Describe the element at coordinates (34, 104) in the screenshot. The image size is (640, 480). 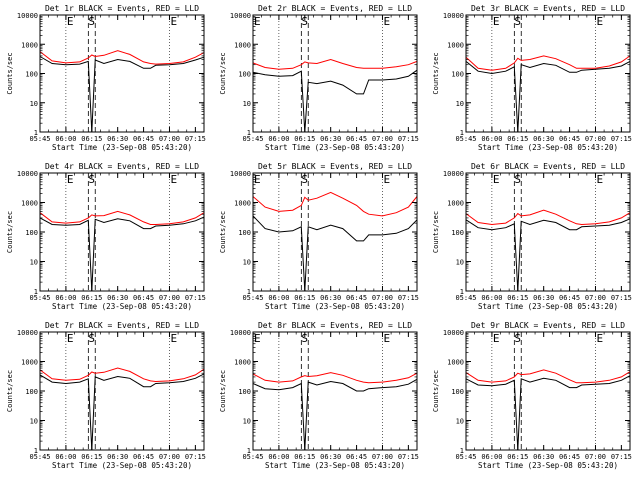
I see `y-tick-label: 10` at that location.